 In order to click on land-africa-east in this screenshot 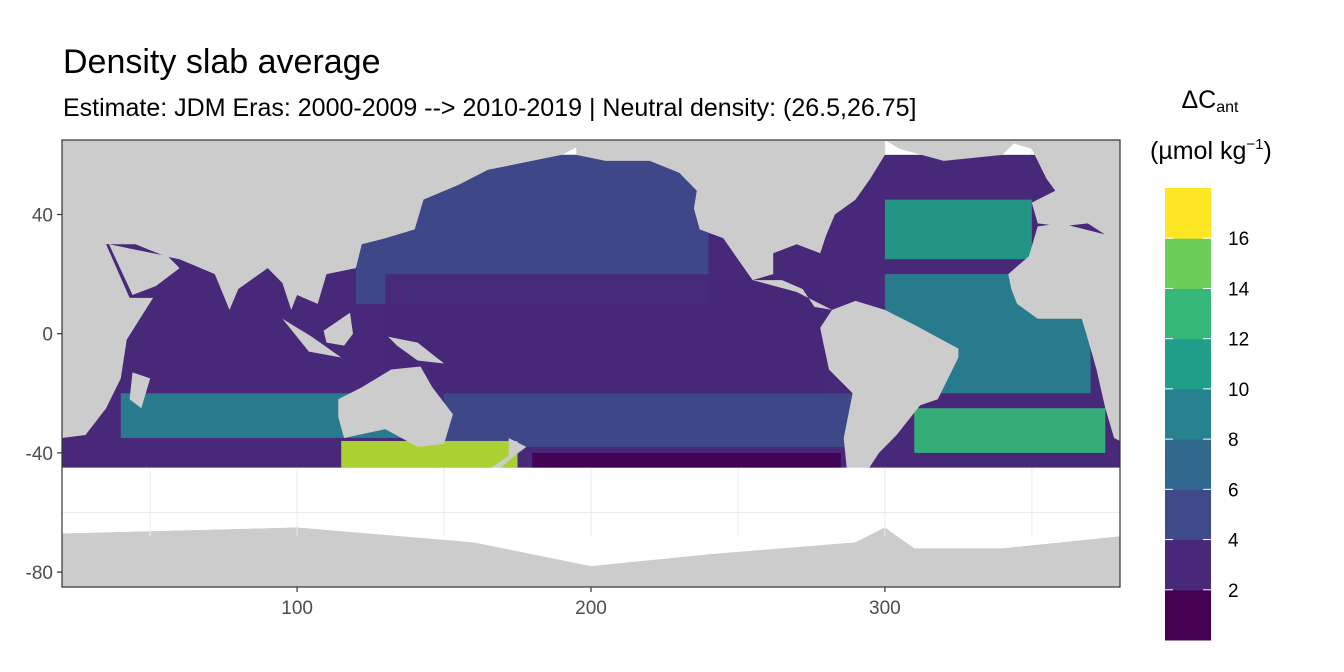, I will do `click(1064, 332)`.